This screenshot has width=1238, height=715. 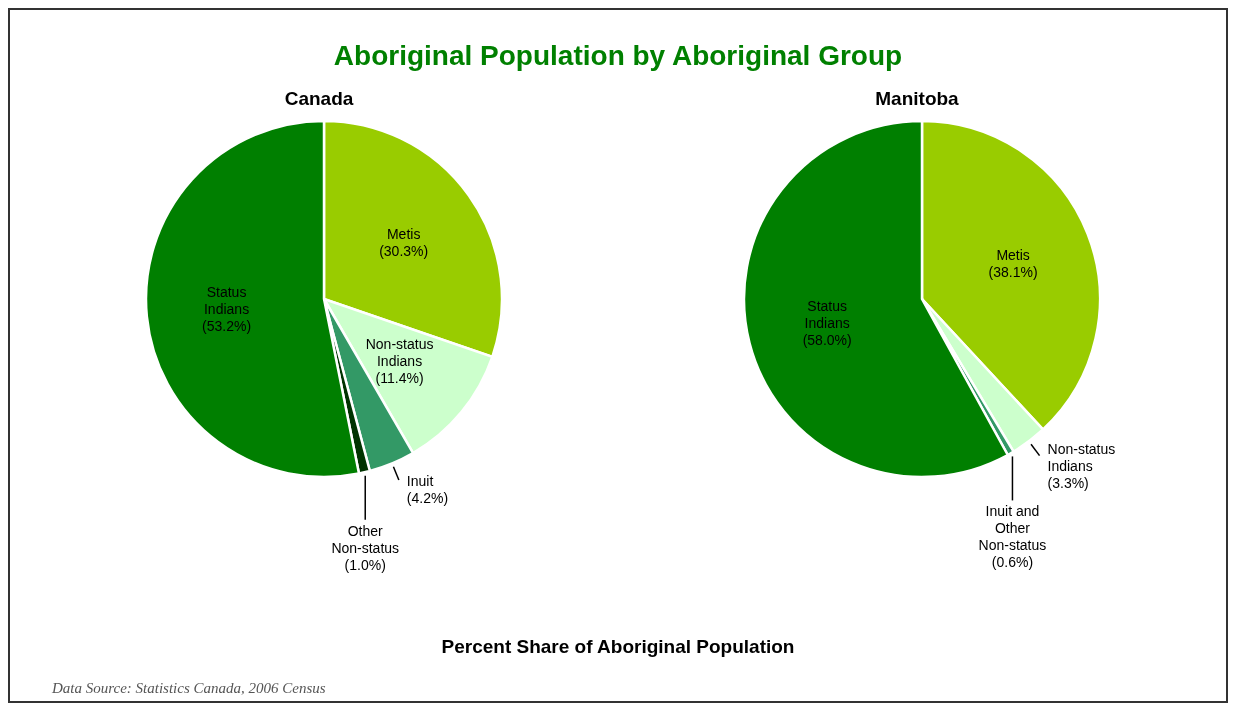 What do you see at coordinates (420, 481) in the screenshot?
I see `slice-label: Inuit` at bounding box center [420, 481].